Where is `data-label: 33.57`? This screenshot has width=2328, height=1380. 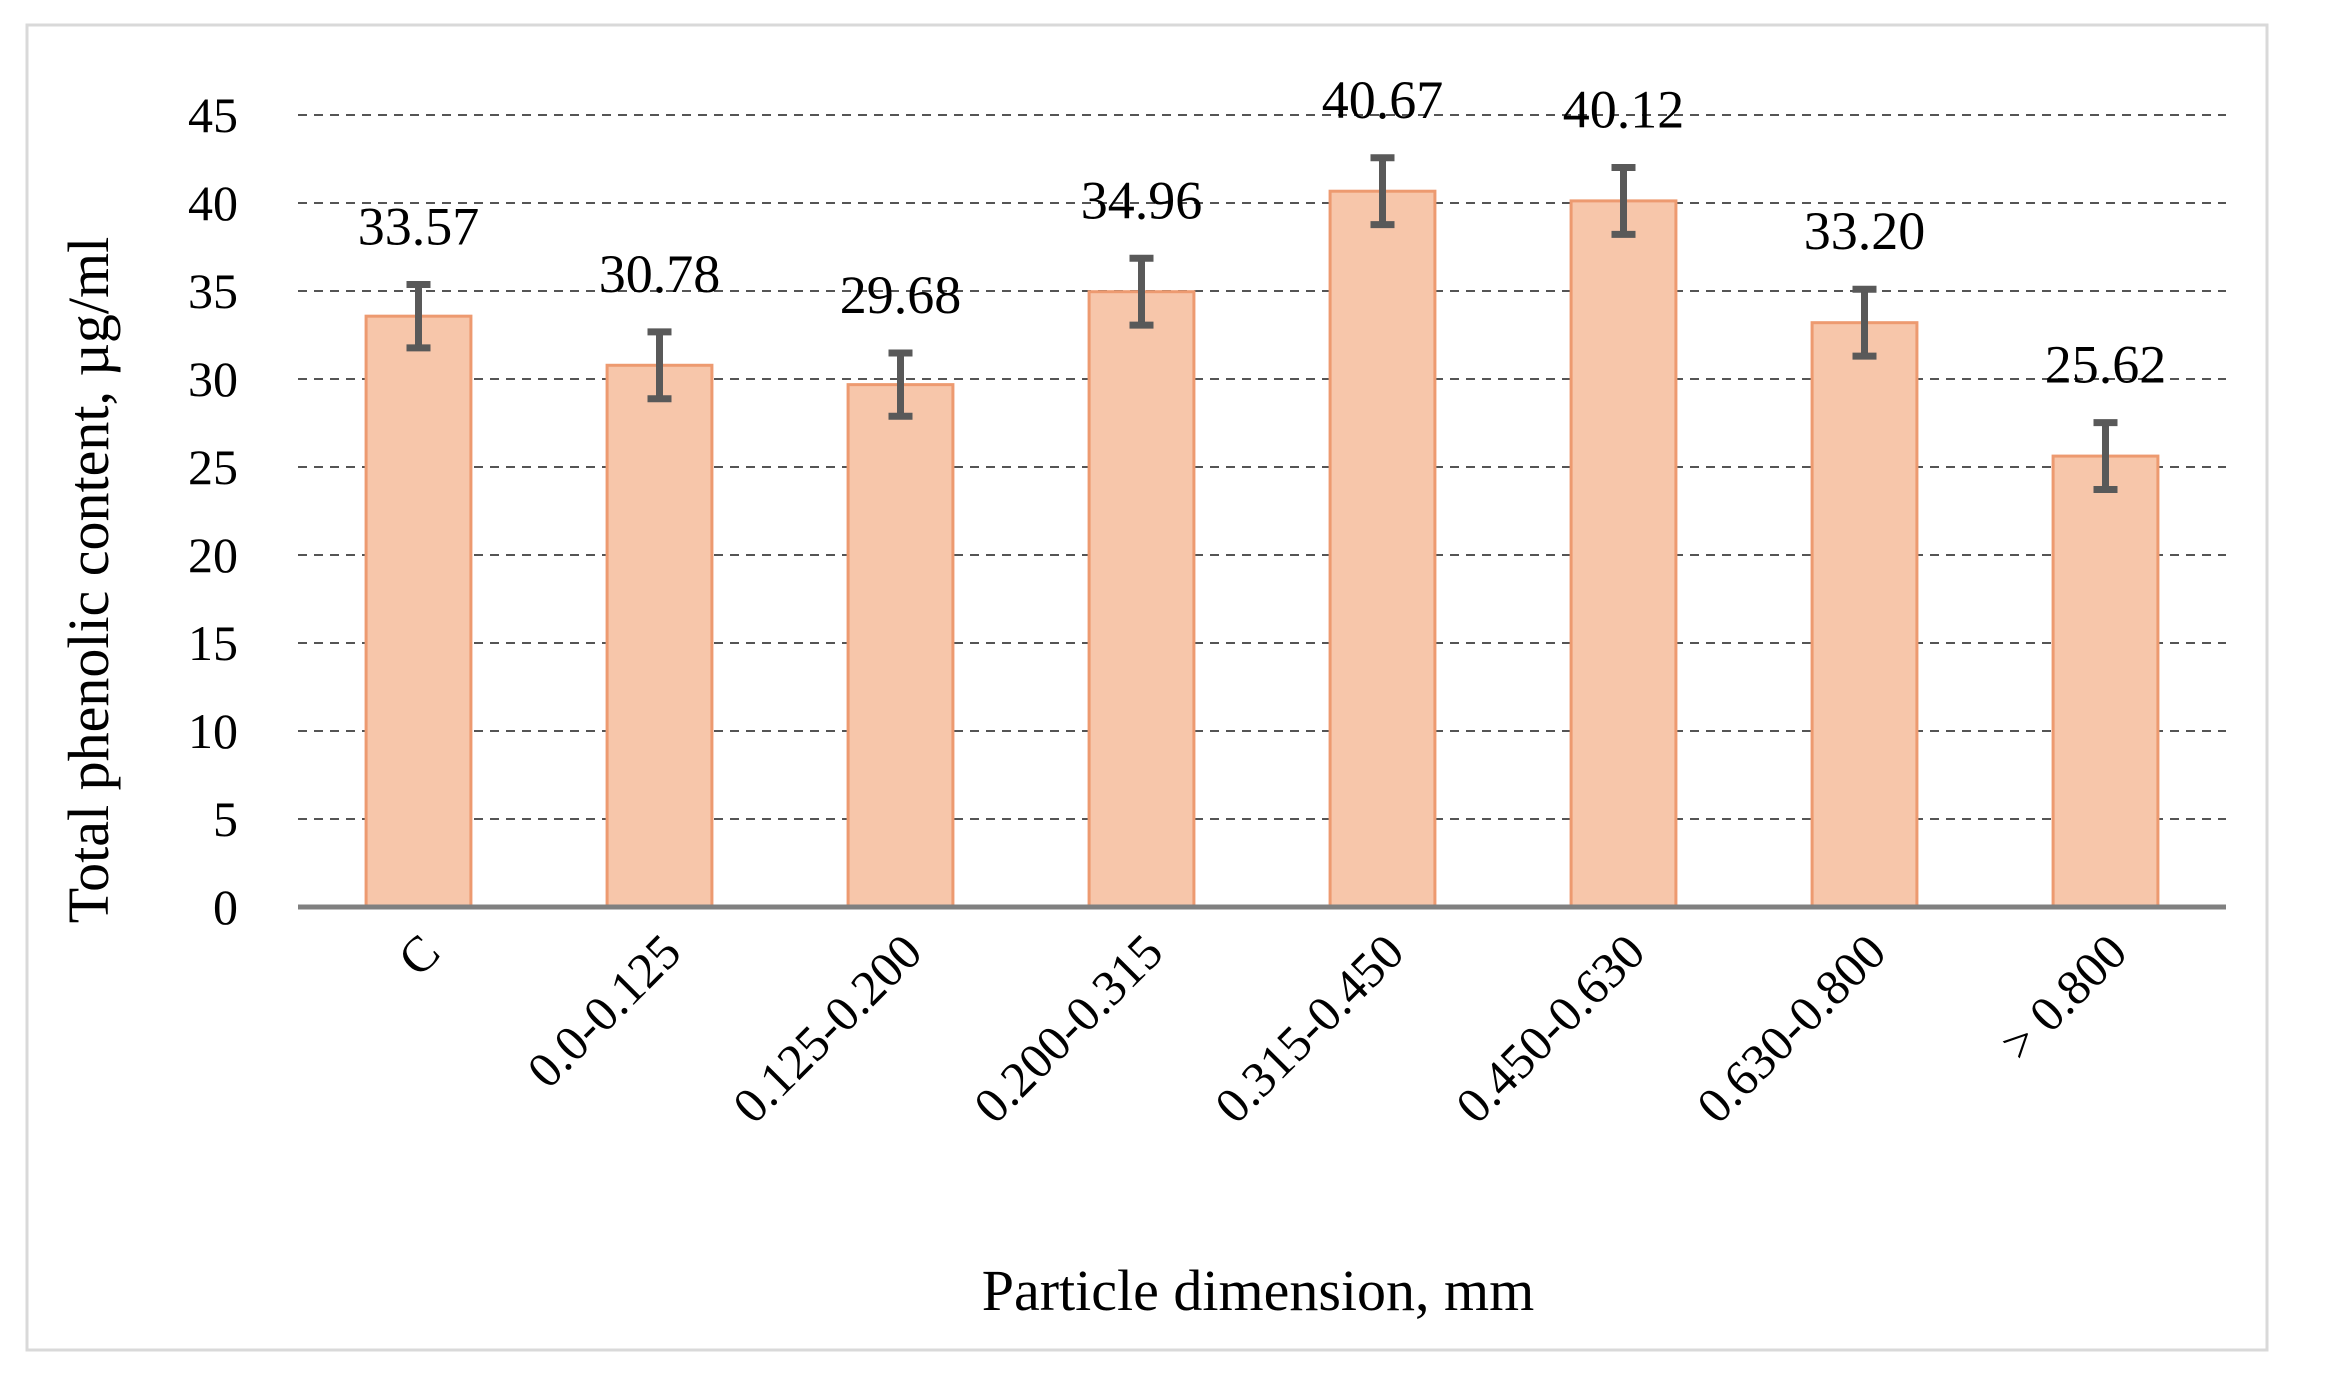
data-label: 33.57 is located at coordinates (419, 226).